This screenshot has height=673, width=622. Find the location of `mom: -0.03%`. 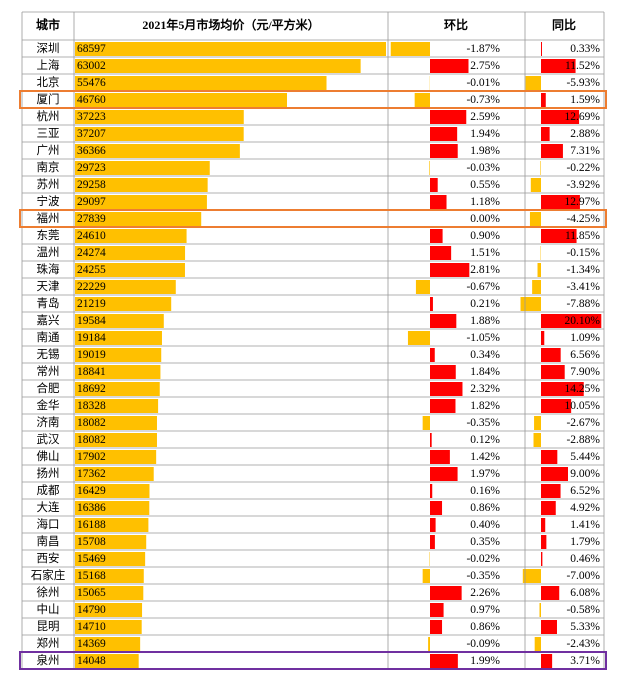

mom: -0.03% is located at coordinates (483, 168).